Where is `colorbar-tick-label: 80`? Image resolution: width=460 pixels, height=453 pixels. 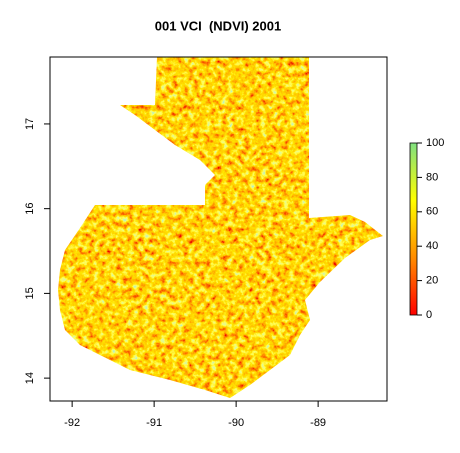 colorbar-tick-label: 80 is located at coordinates (432, 177).